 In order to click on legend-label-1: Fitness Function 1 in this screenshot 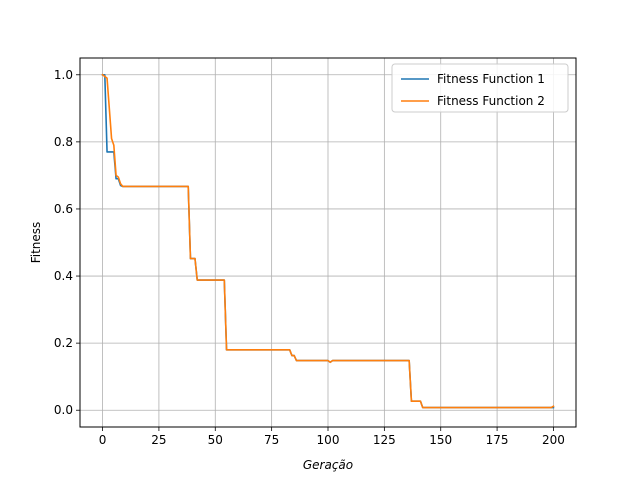, I will do `click(491, 79)`.